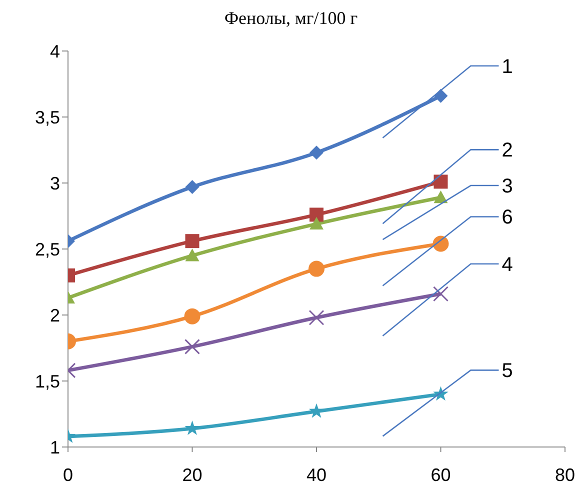 The width and height of the screenshot is (582, 500). Describe the element at coordinates (565, 474) in the screenshot. I see `x-tick-label: 80` at that location.